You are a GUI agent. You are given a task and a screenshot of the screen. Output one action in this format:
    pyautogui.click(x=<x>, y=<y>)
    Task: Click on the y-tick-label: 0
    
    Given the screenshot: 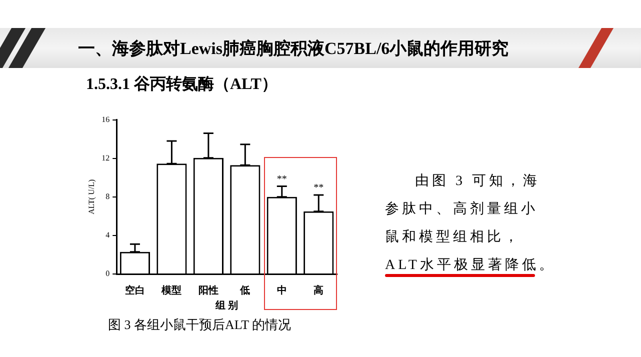 What is the action you would take?
    pyautogui.click(x=108, y=273)
    